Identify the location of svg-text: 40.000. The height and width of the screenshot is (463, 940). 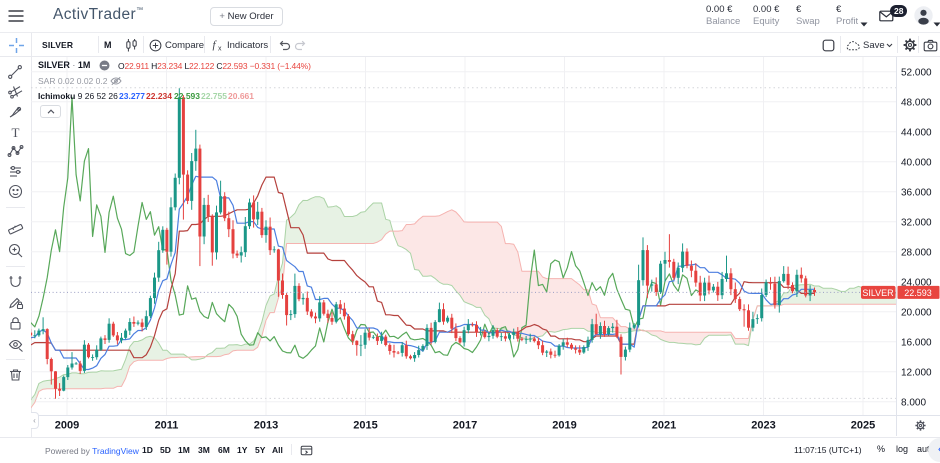
(916, 162).